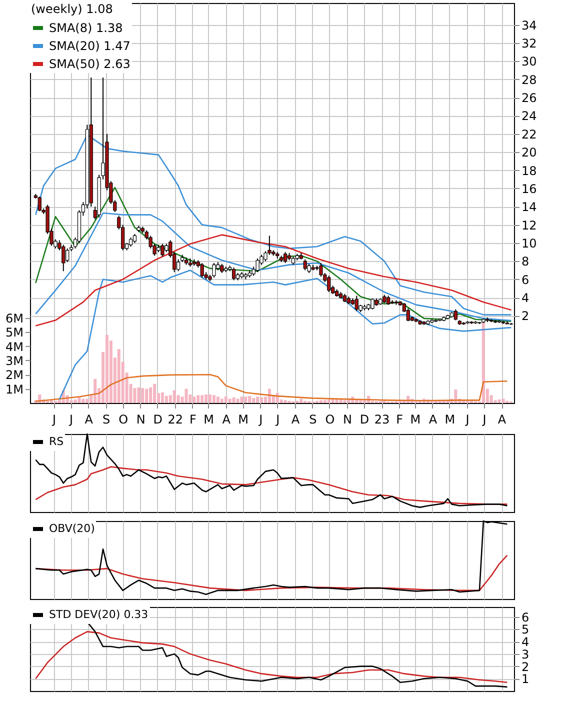  Describe the element at coordinates (347, 419) in the screenshot. I see `x-tick-label: N` at that location.